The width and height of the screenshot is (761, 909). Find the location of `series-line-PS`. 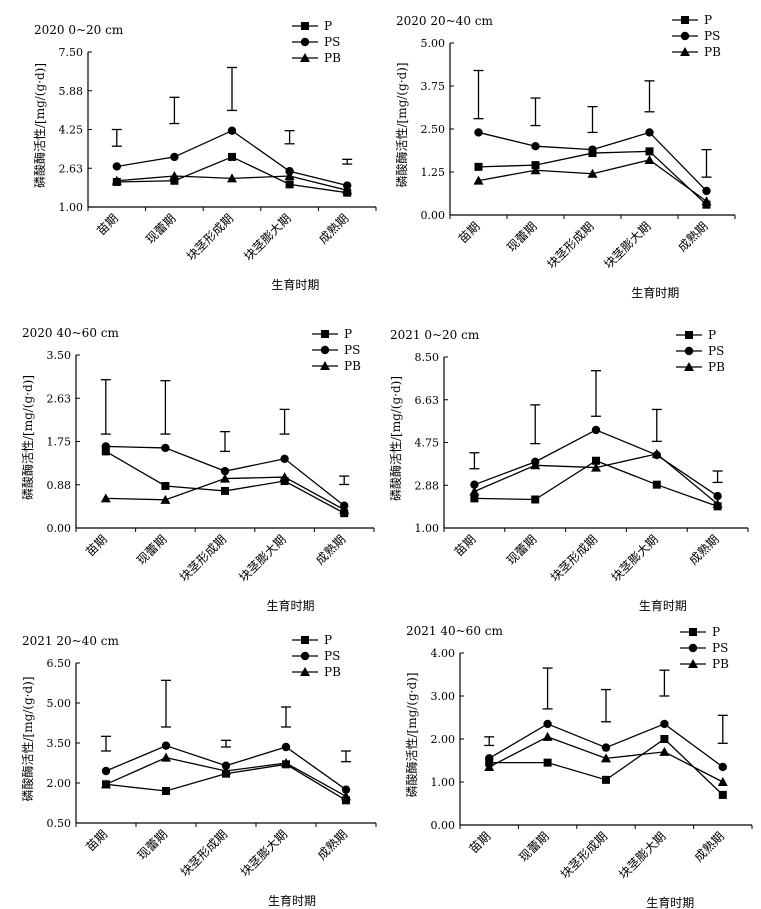

series-line-PS is located at coordinates (592, 161).